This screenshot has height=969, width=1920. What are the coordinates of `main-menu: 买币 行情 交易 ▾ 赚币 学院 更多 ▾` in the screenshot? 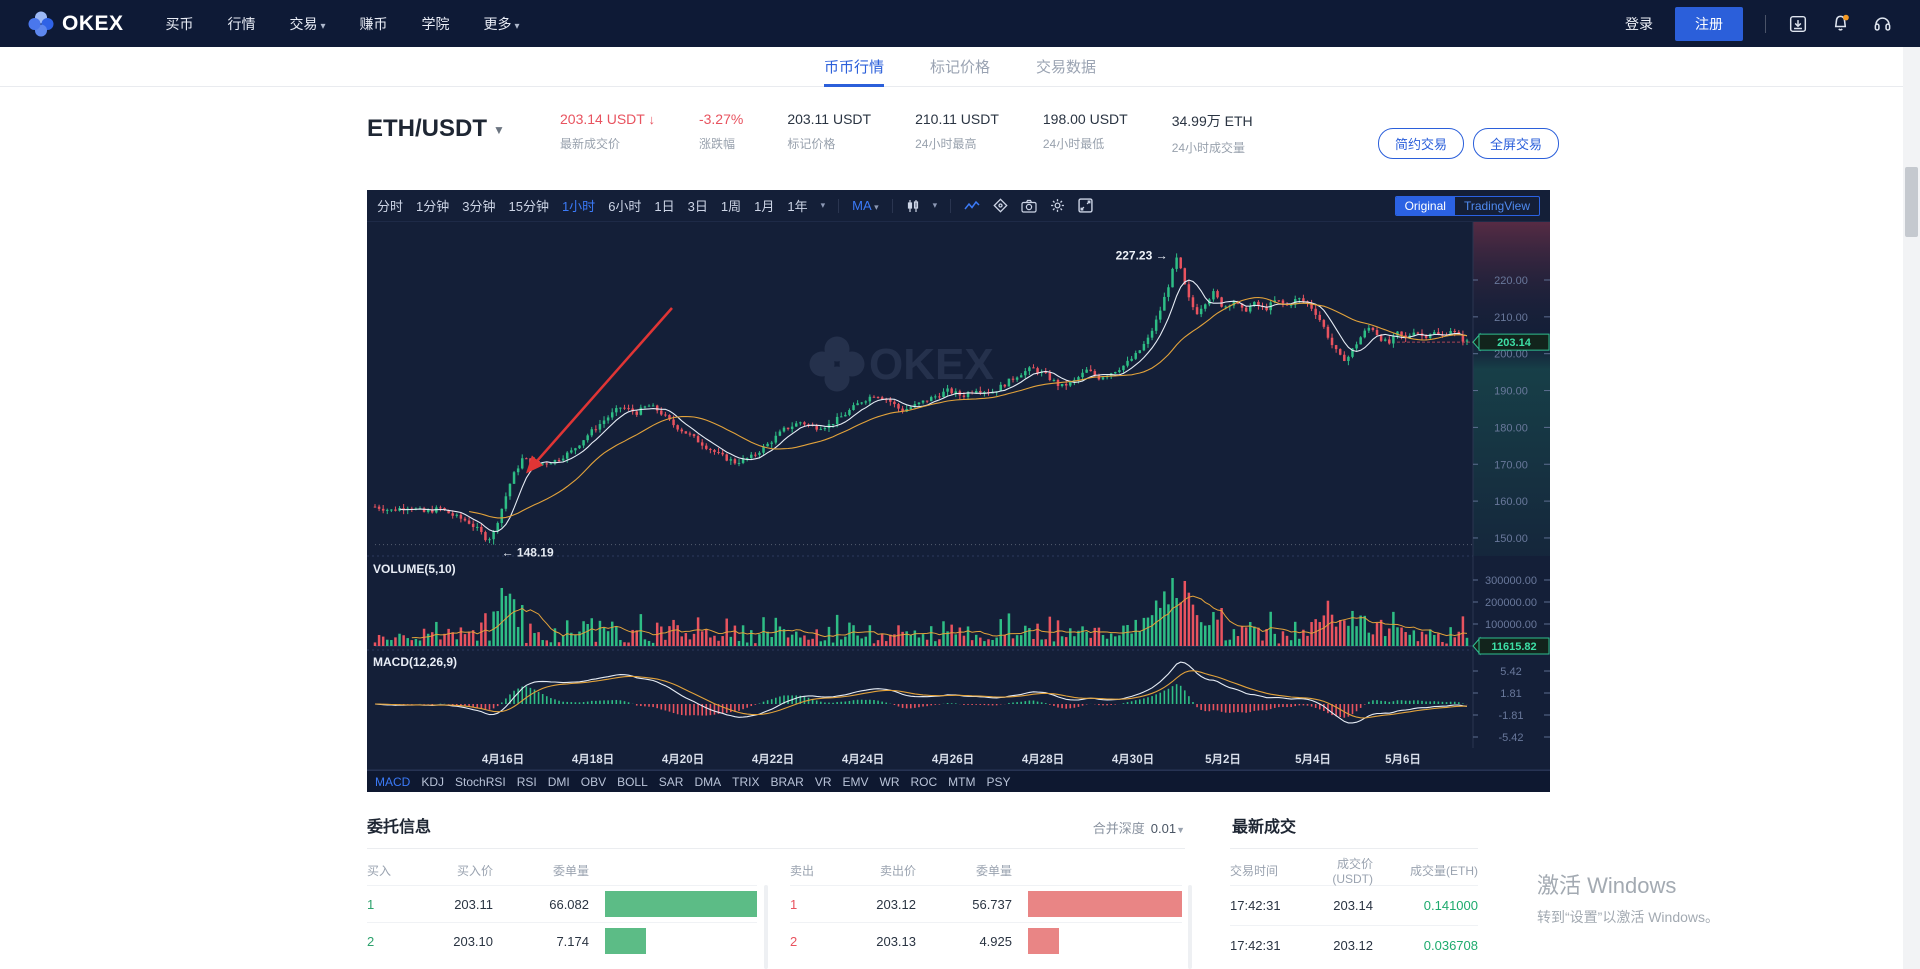 It's located at (343, 24).